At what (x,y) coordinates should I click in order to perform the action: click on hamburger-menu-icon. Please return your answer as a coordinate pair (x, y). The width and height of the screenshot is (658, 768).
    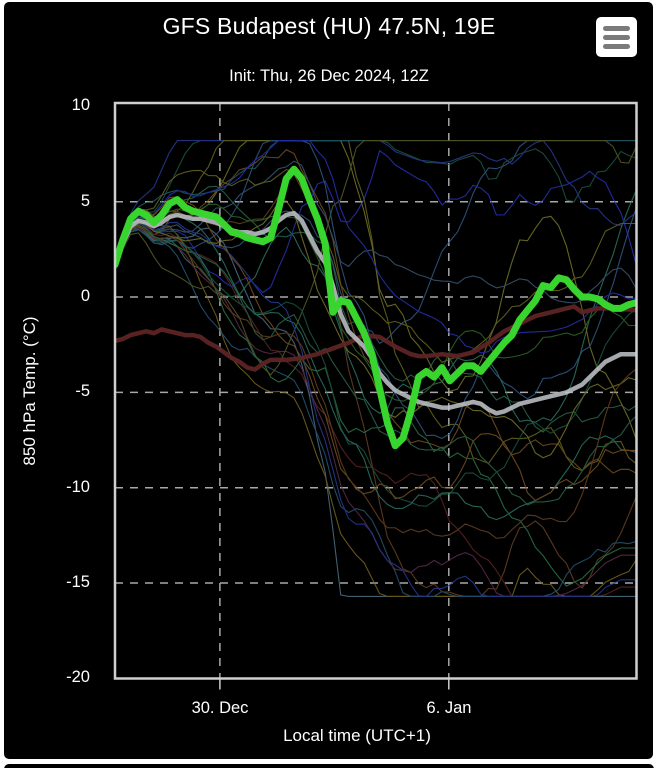
    Looking at the image, I should click on (616, 37).